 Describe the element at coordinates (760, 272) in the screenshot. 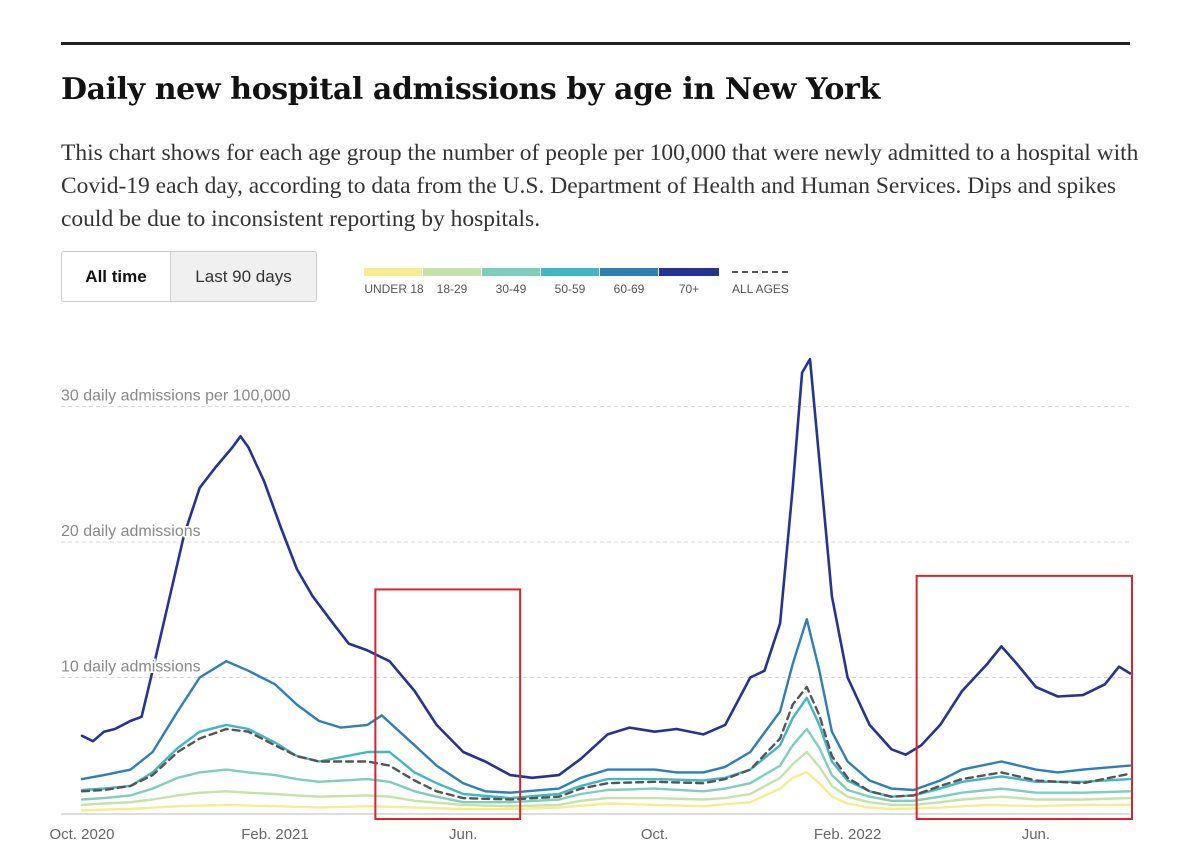

I see `legend-dash` at that location.